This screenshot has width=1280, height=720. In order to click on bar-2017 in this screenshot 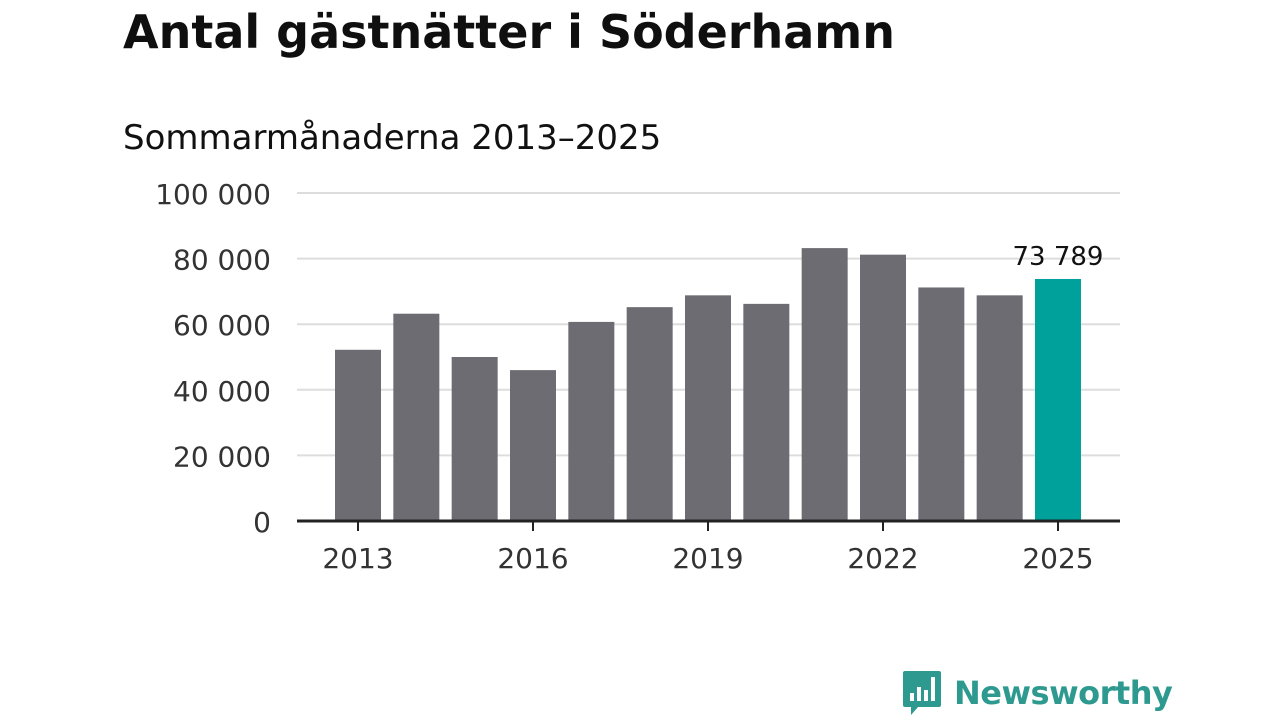, I will do `click(591, 421)`.